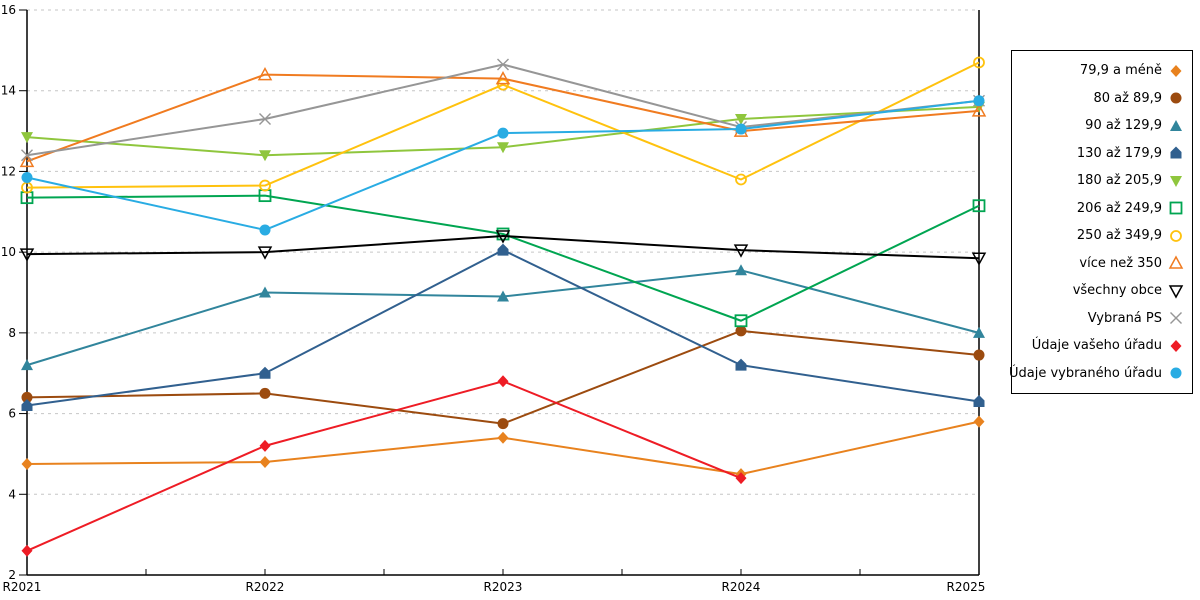  I want to click on legend-item: více než 350, so click(1100, 263).